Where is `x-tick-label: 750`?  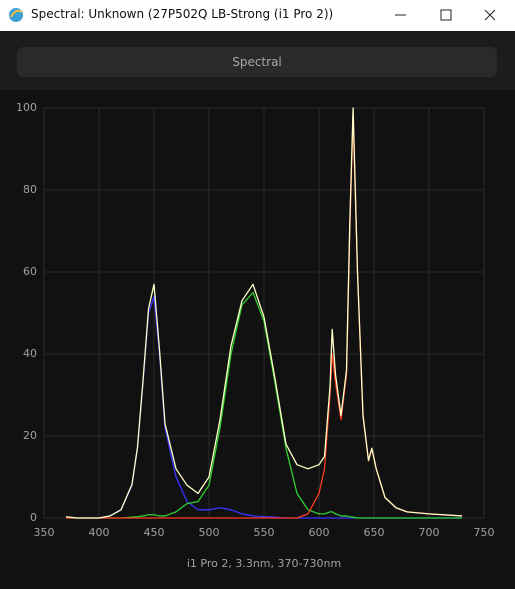
x-tick-label: 750 is located at coordinates (484, 532).